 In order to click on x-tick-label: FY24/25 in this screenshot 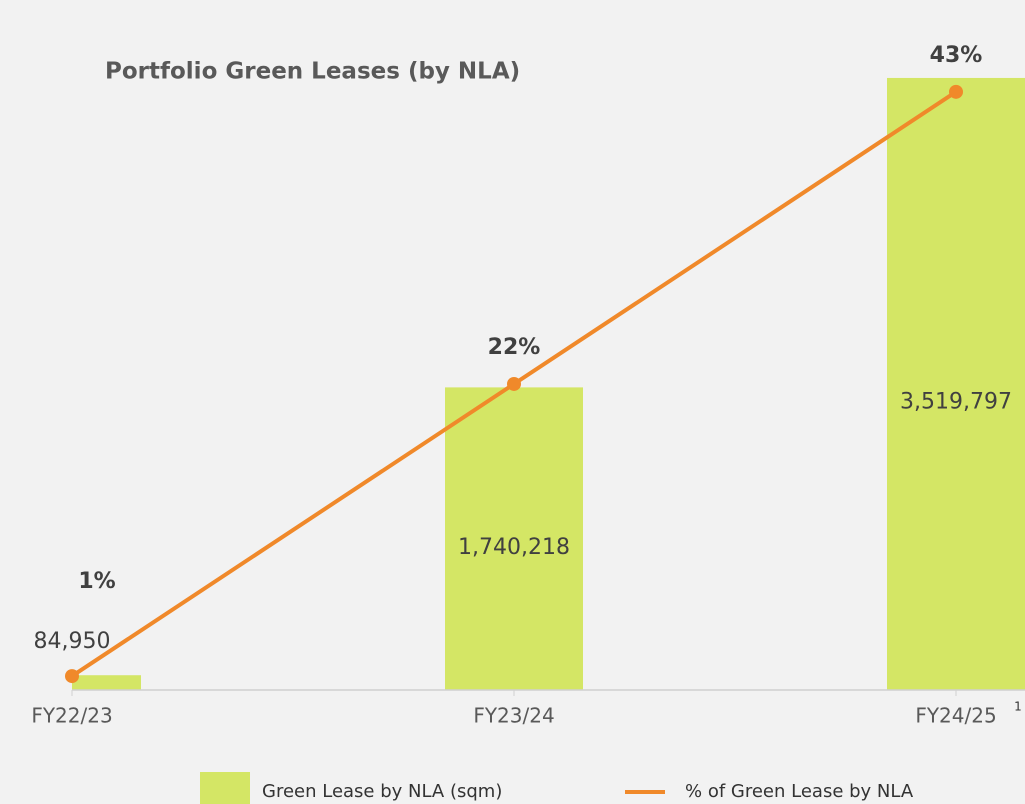, I will do `click(955, 716)`.